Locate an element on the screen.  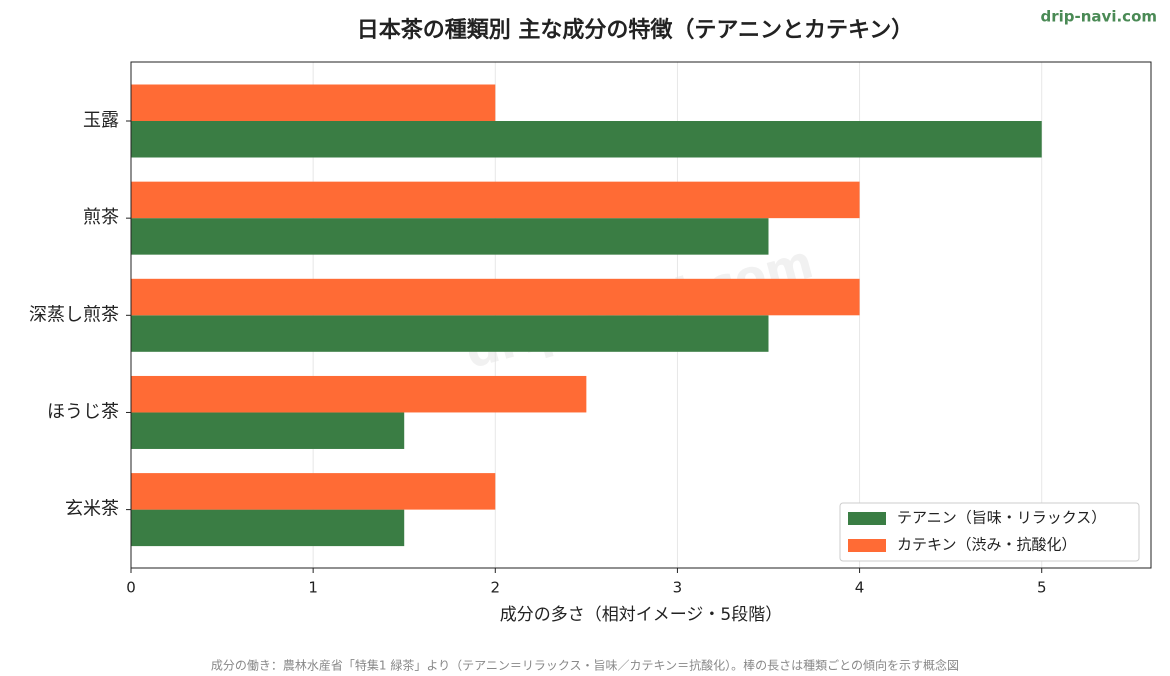
x-tick-label: 2 is located at coordinates (496, 588).